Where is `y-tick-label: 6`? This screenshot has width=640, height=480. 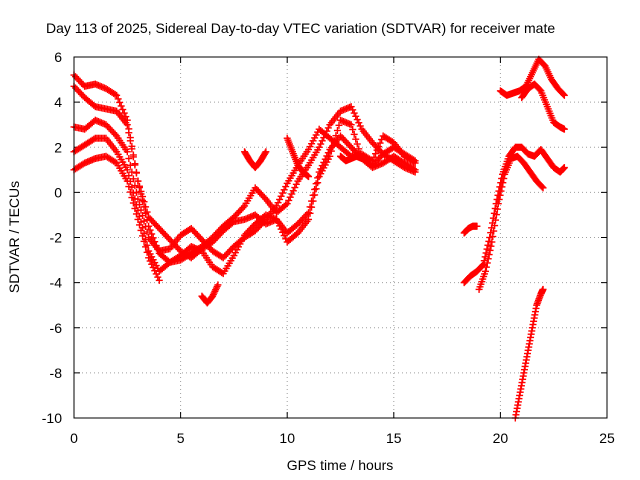
y-tick-label: 6 is located at coordinates (58, 57).